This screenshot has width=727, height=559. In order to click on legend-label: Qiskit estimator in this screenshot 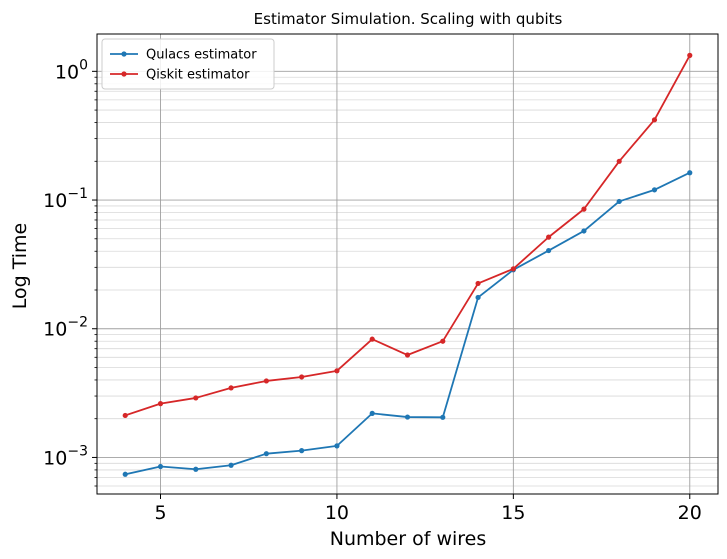, I will do `click(198, 75)`.